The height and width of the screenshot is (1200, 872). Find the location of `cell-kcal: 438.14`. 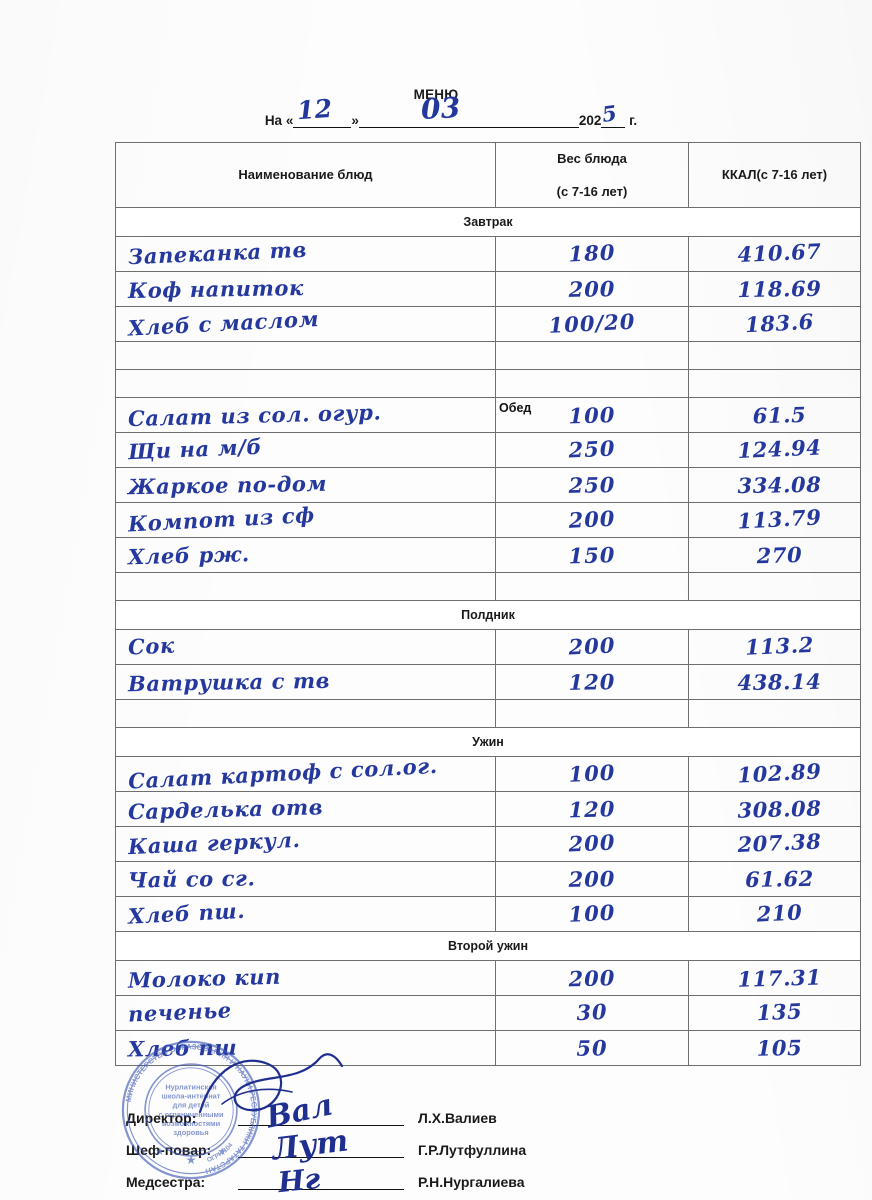

cell-kcal: 438.14 is located at coordinates (774, 682).